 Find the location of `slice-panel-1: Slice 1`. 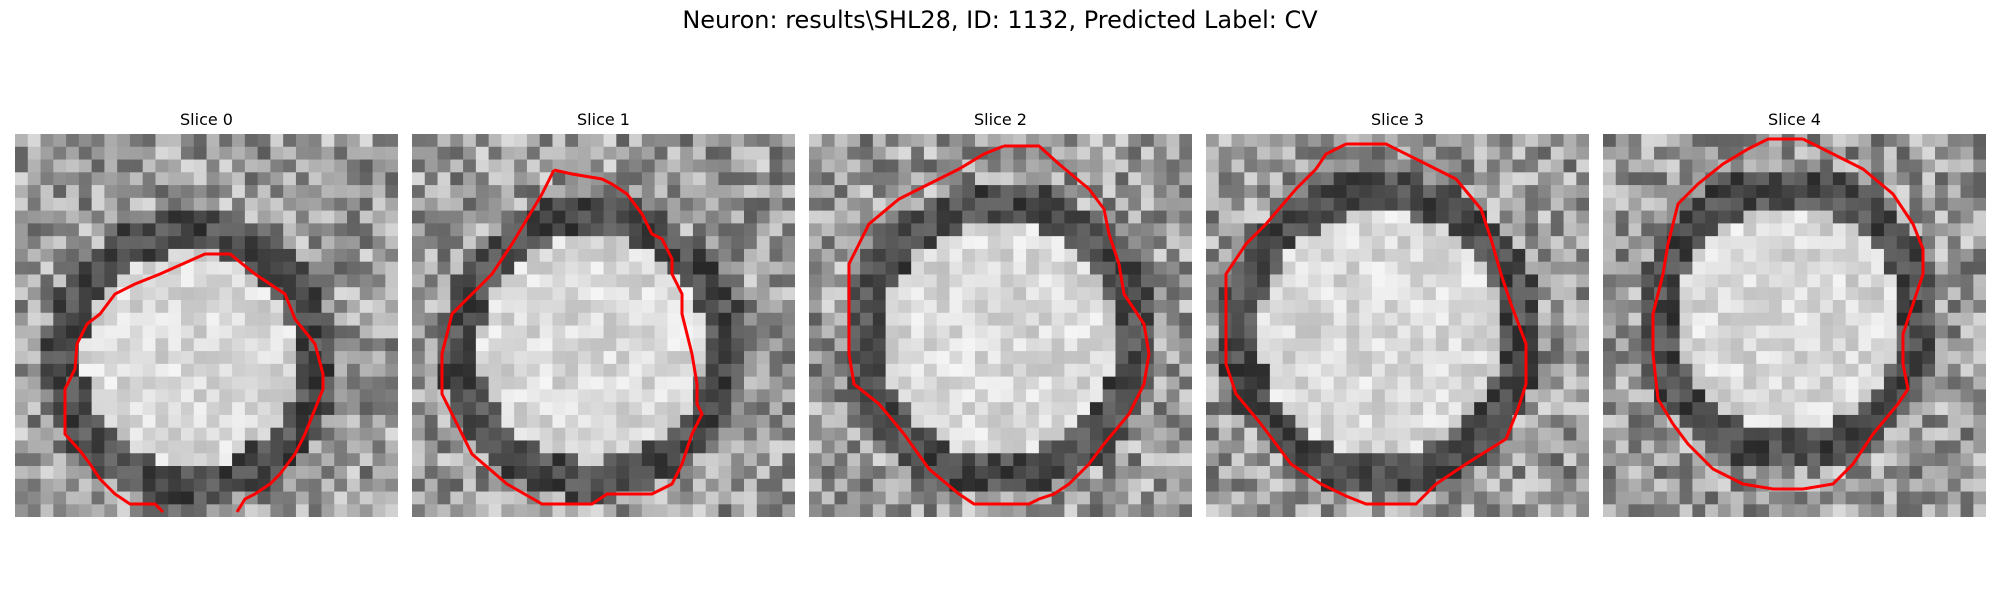

slice-panel-1: Slice 1 is located at coordinates (603, 312).